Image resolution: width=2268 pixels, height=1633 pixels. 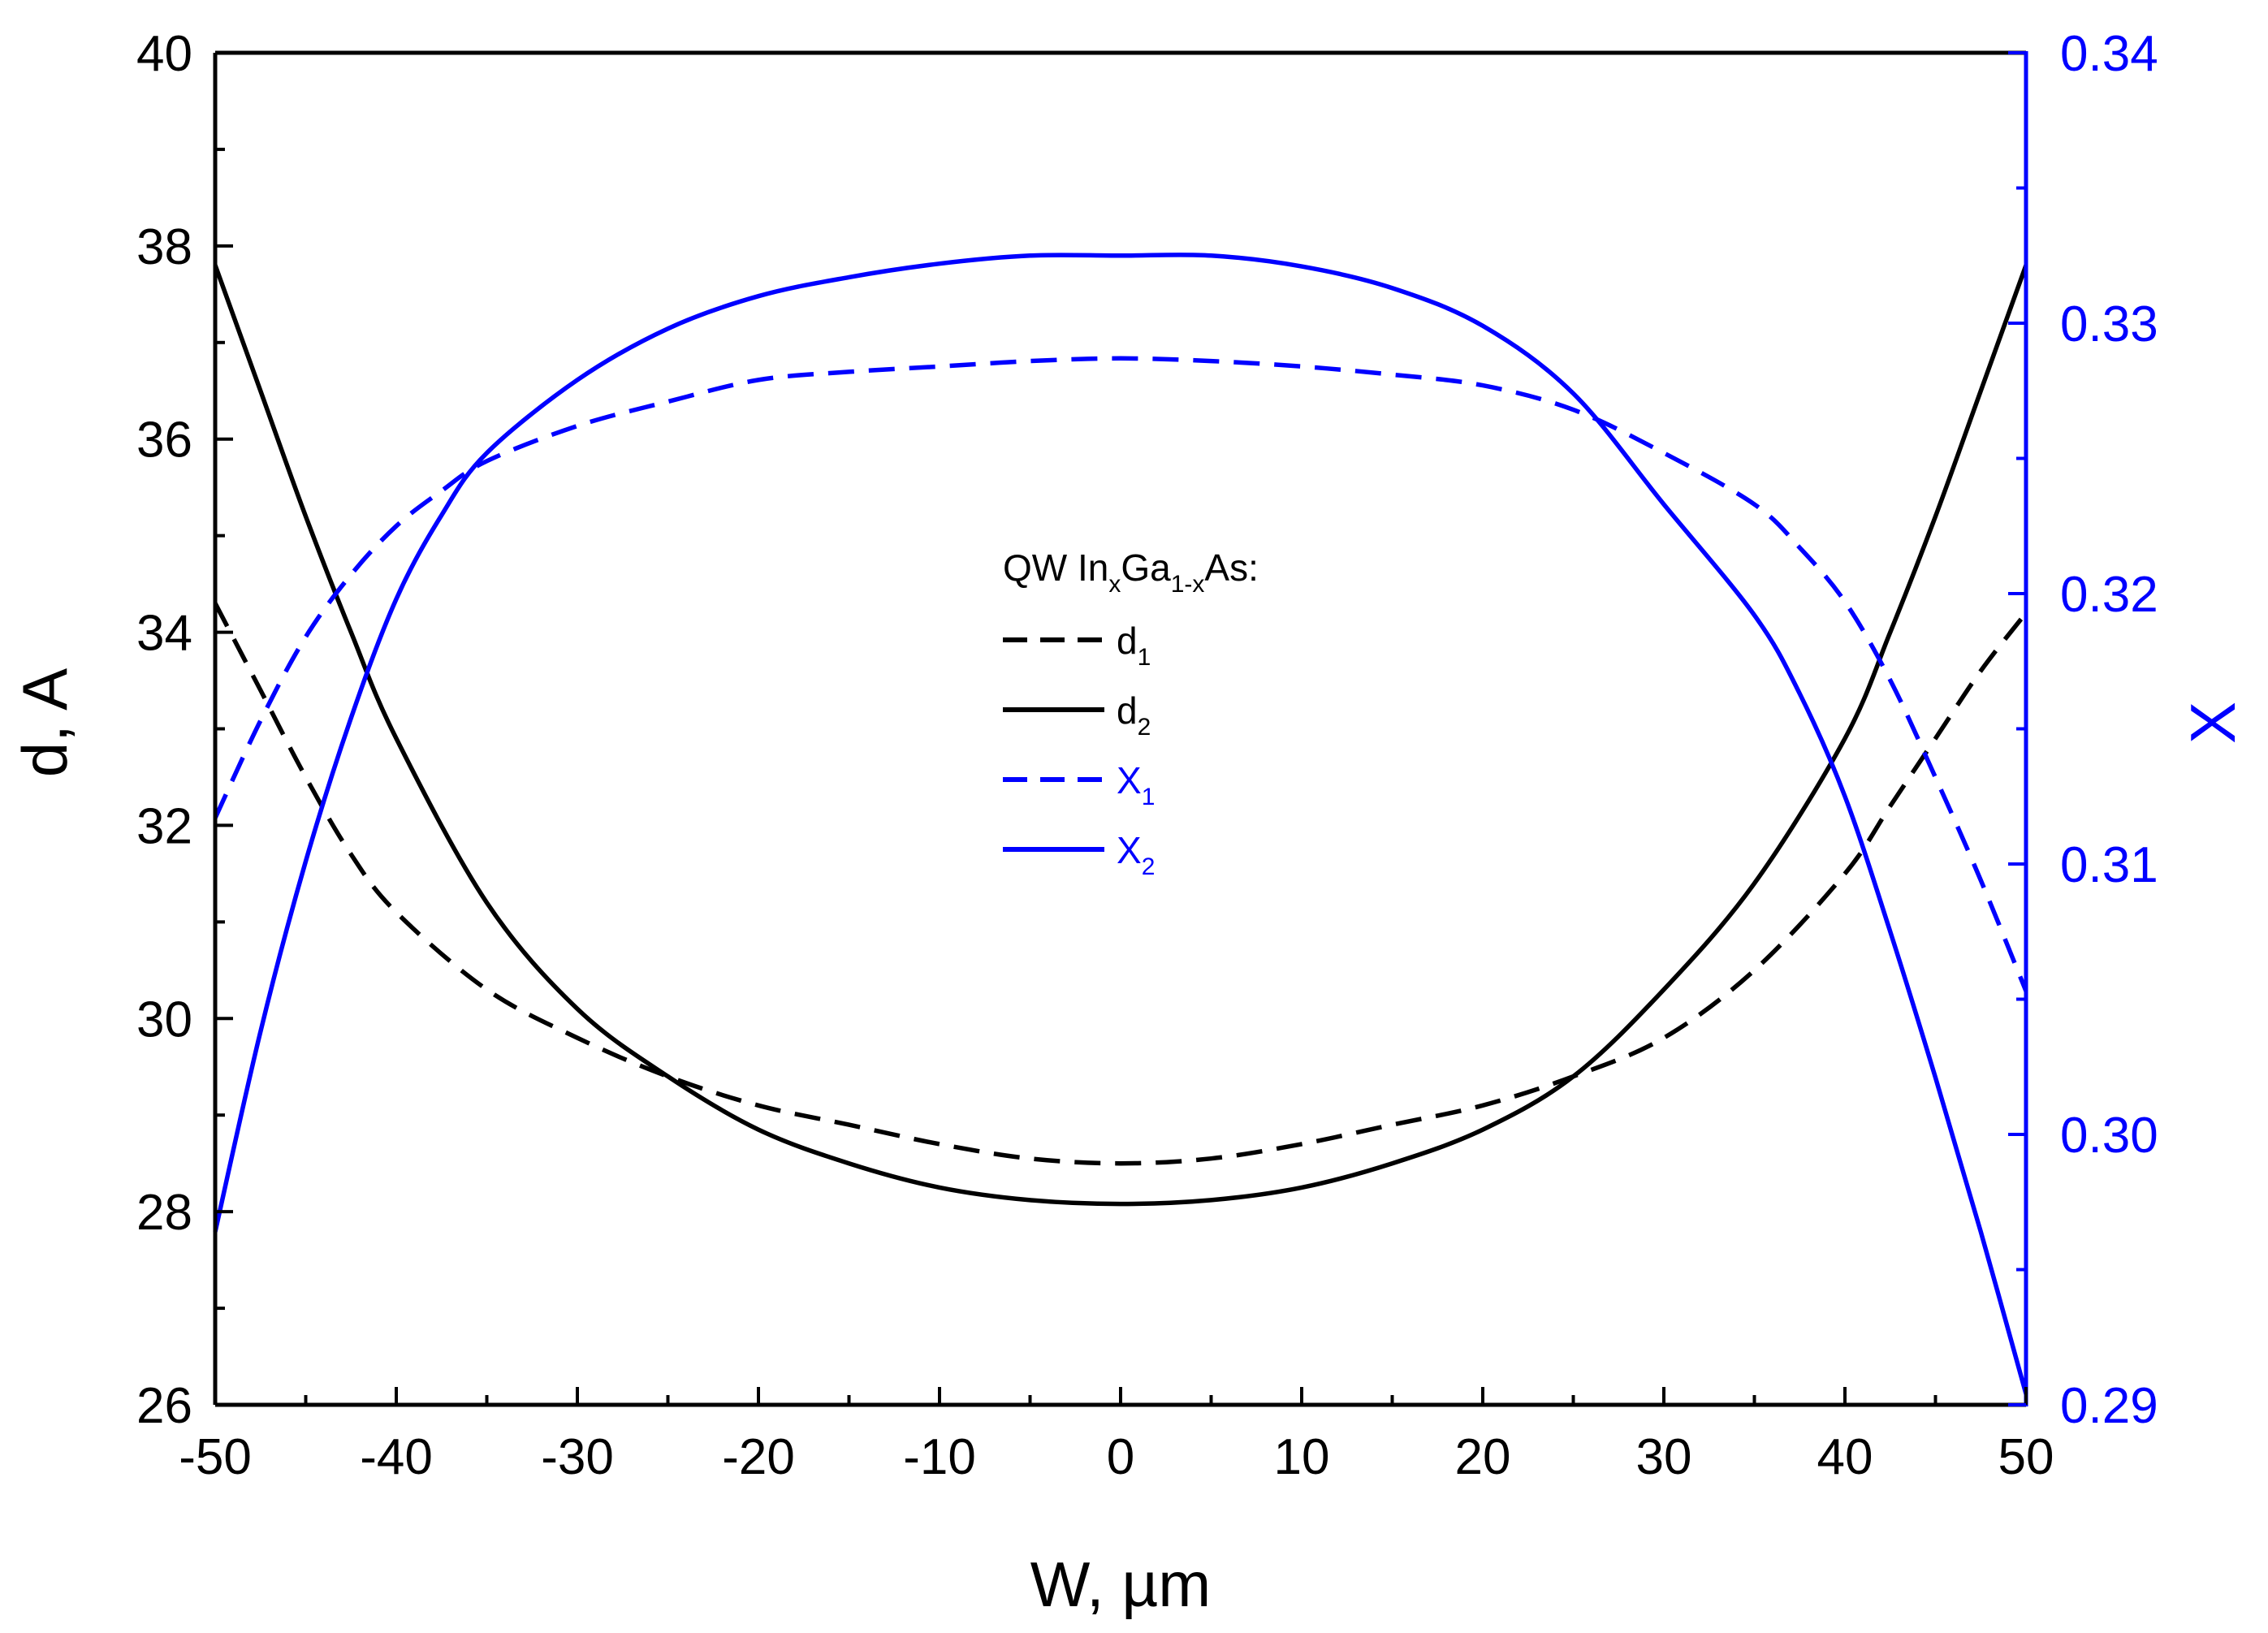 What do you see at coordinates (1131, 572) in the screenshot?
I see `legend-title: QW InxGa1-xAs:` at bounding box center [1131, 572].